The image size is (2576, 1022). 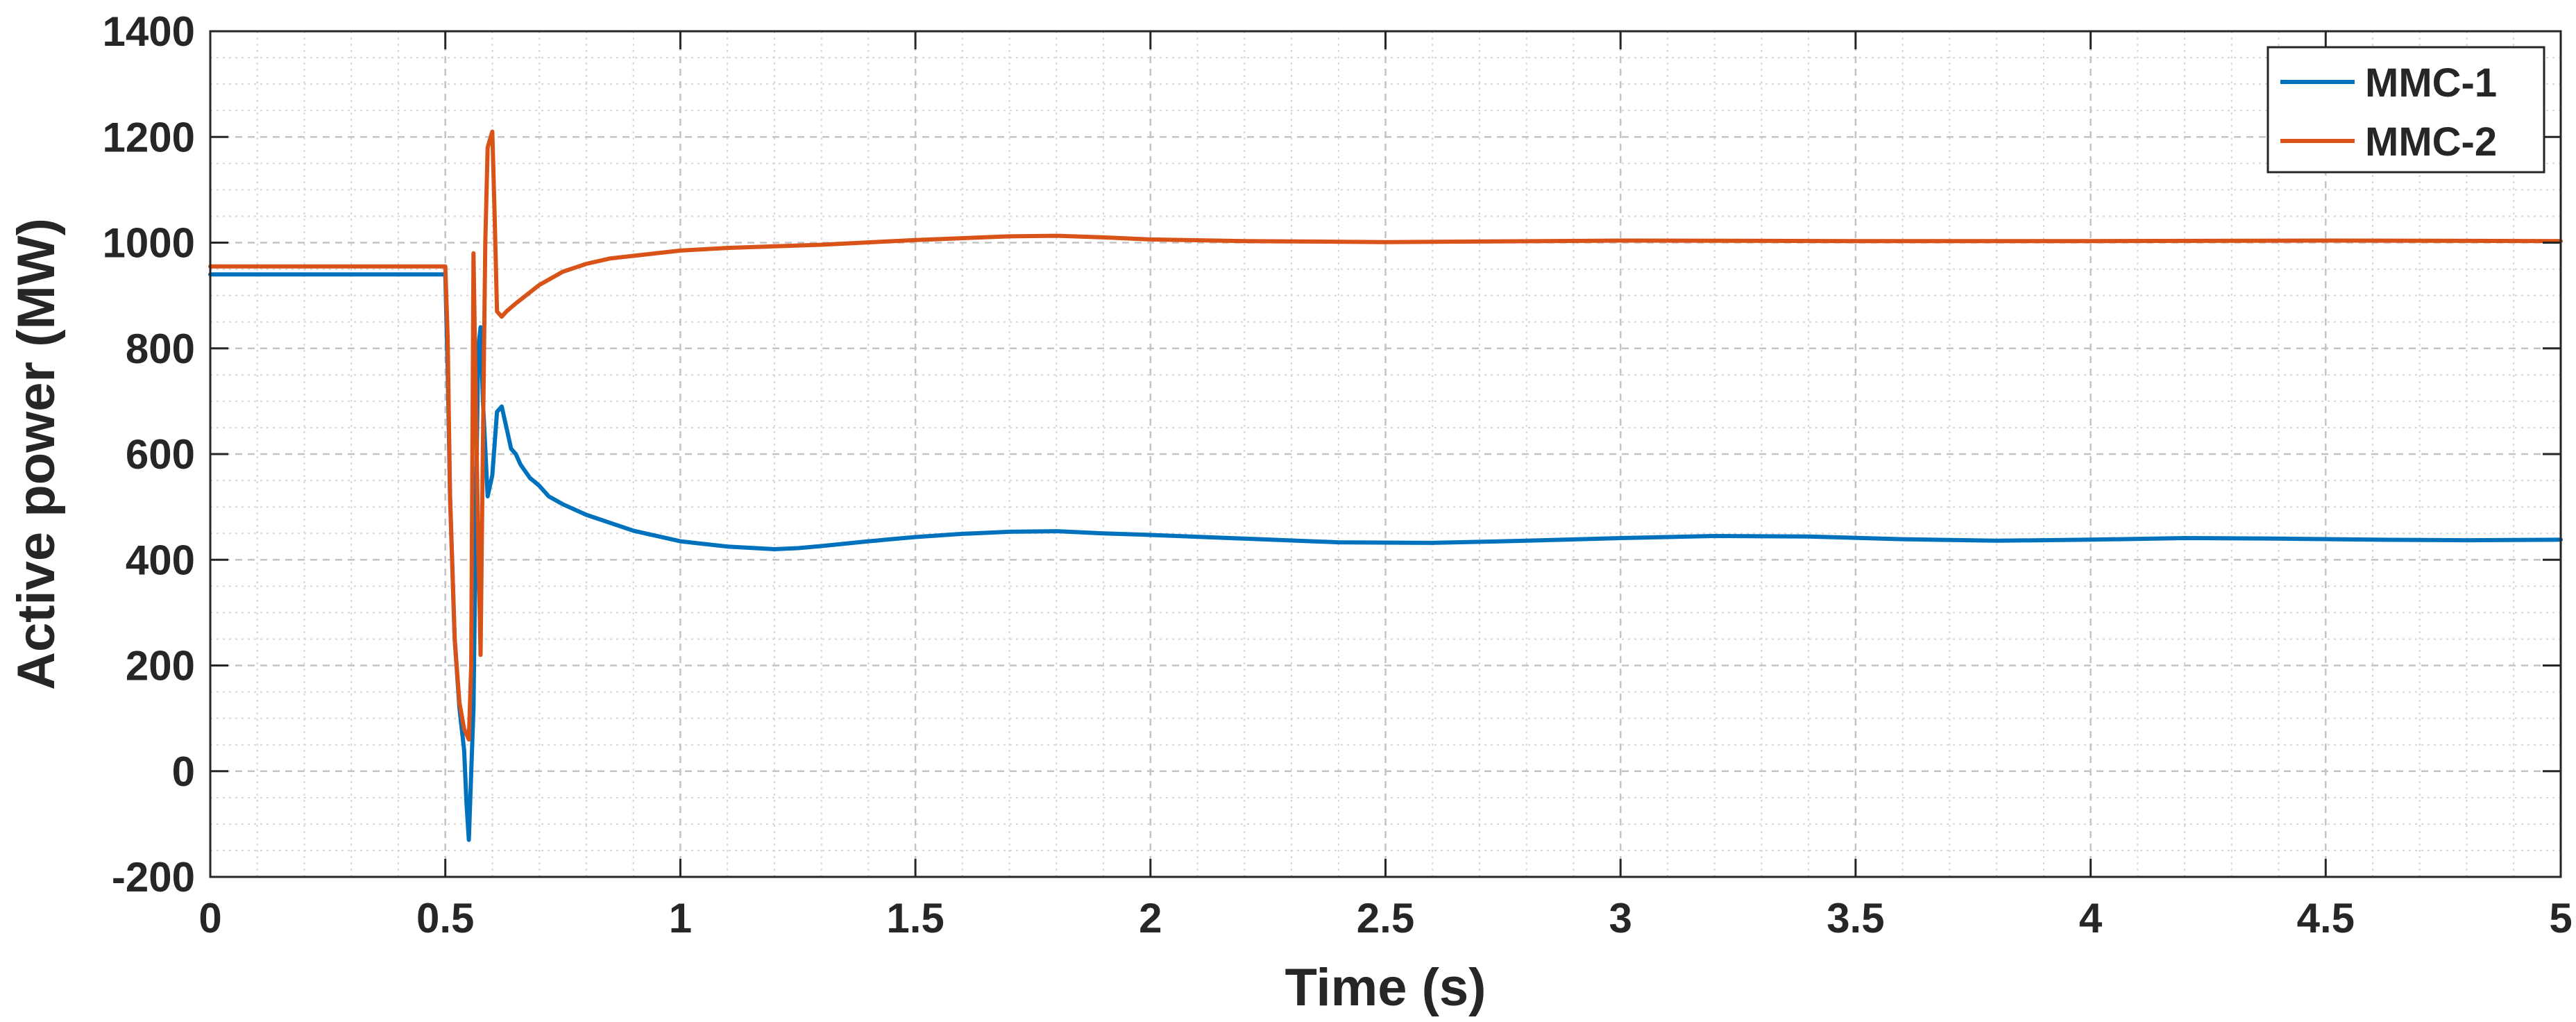 I want to click on legend-label-mmc-1: MMC-1, so click(x=2431, y=83).